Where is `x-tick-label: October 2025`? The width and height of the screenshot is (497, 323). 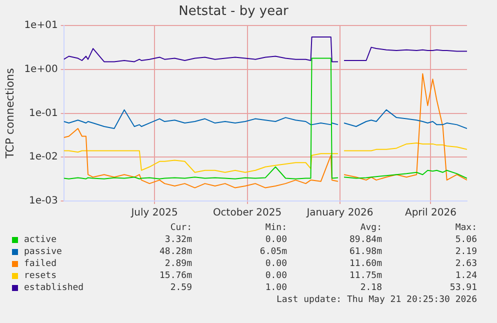
x-tick-label: October 2025 is located at coordinates (247, 213).